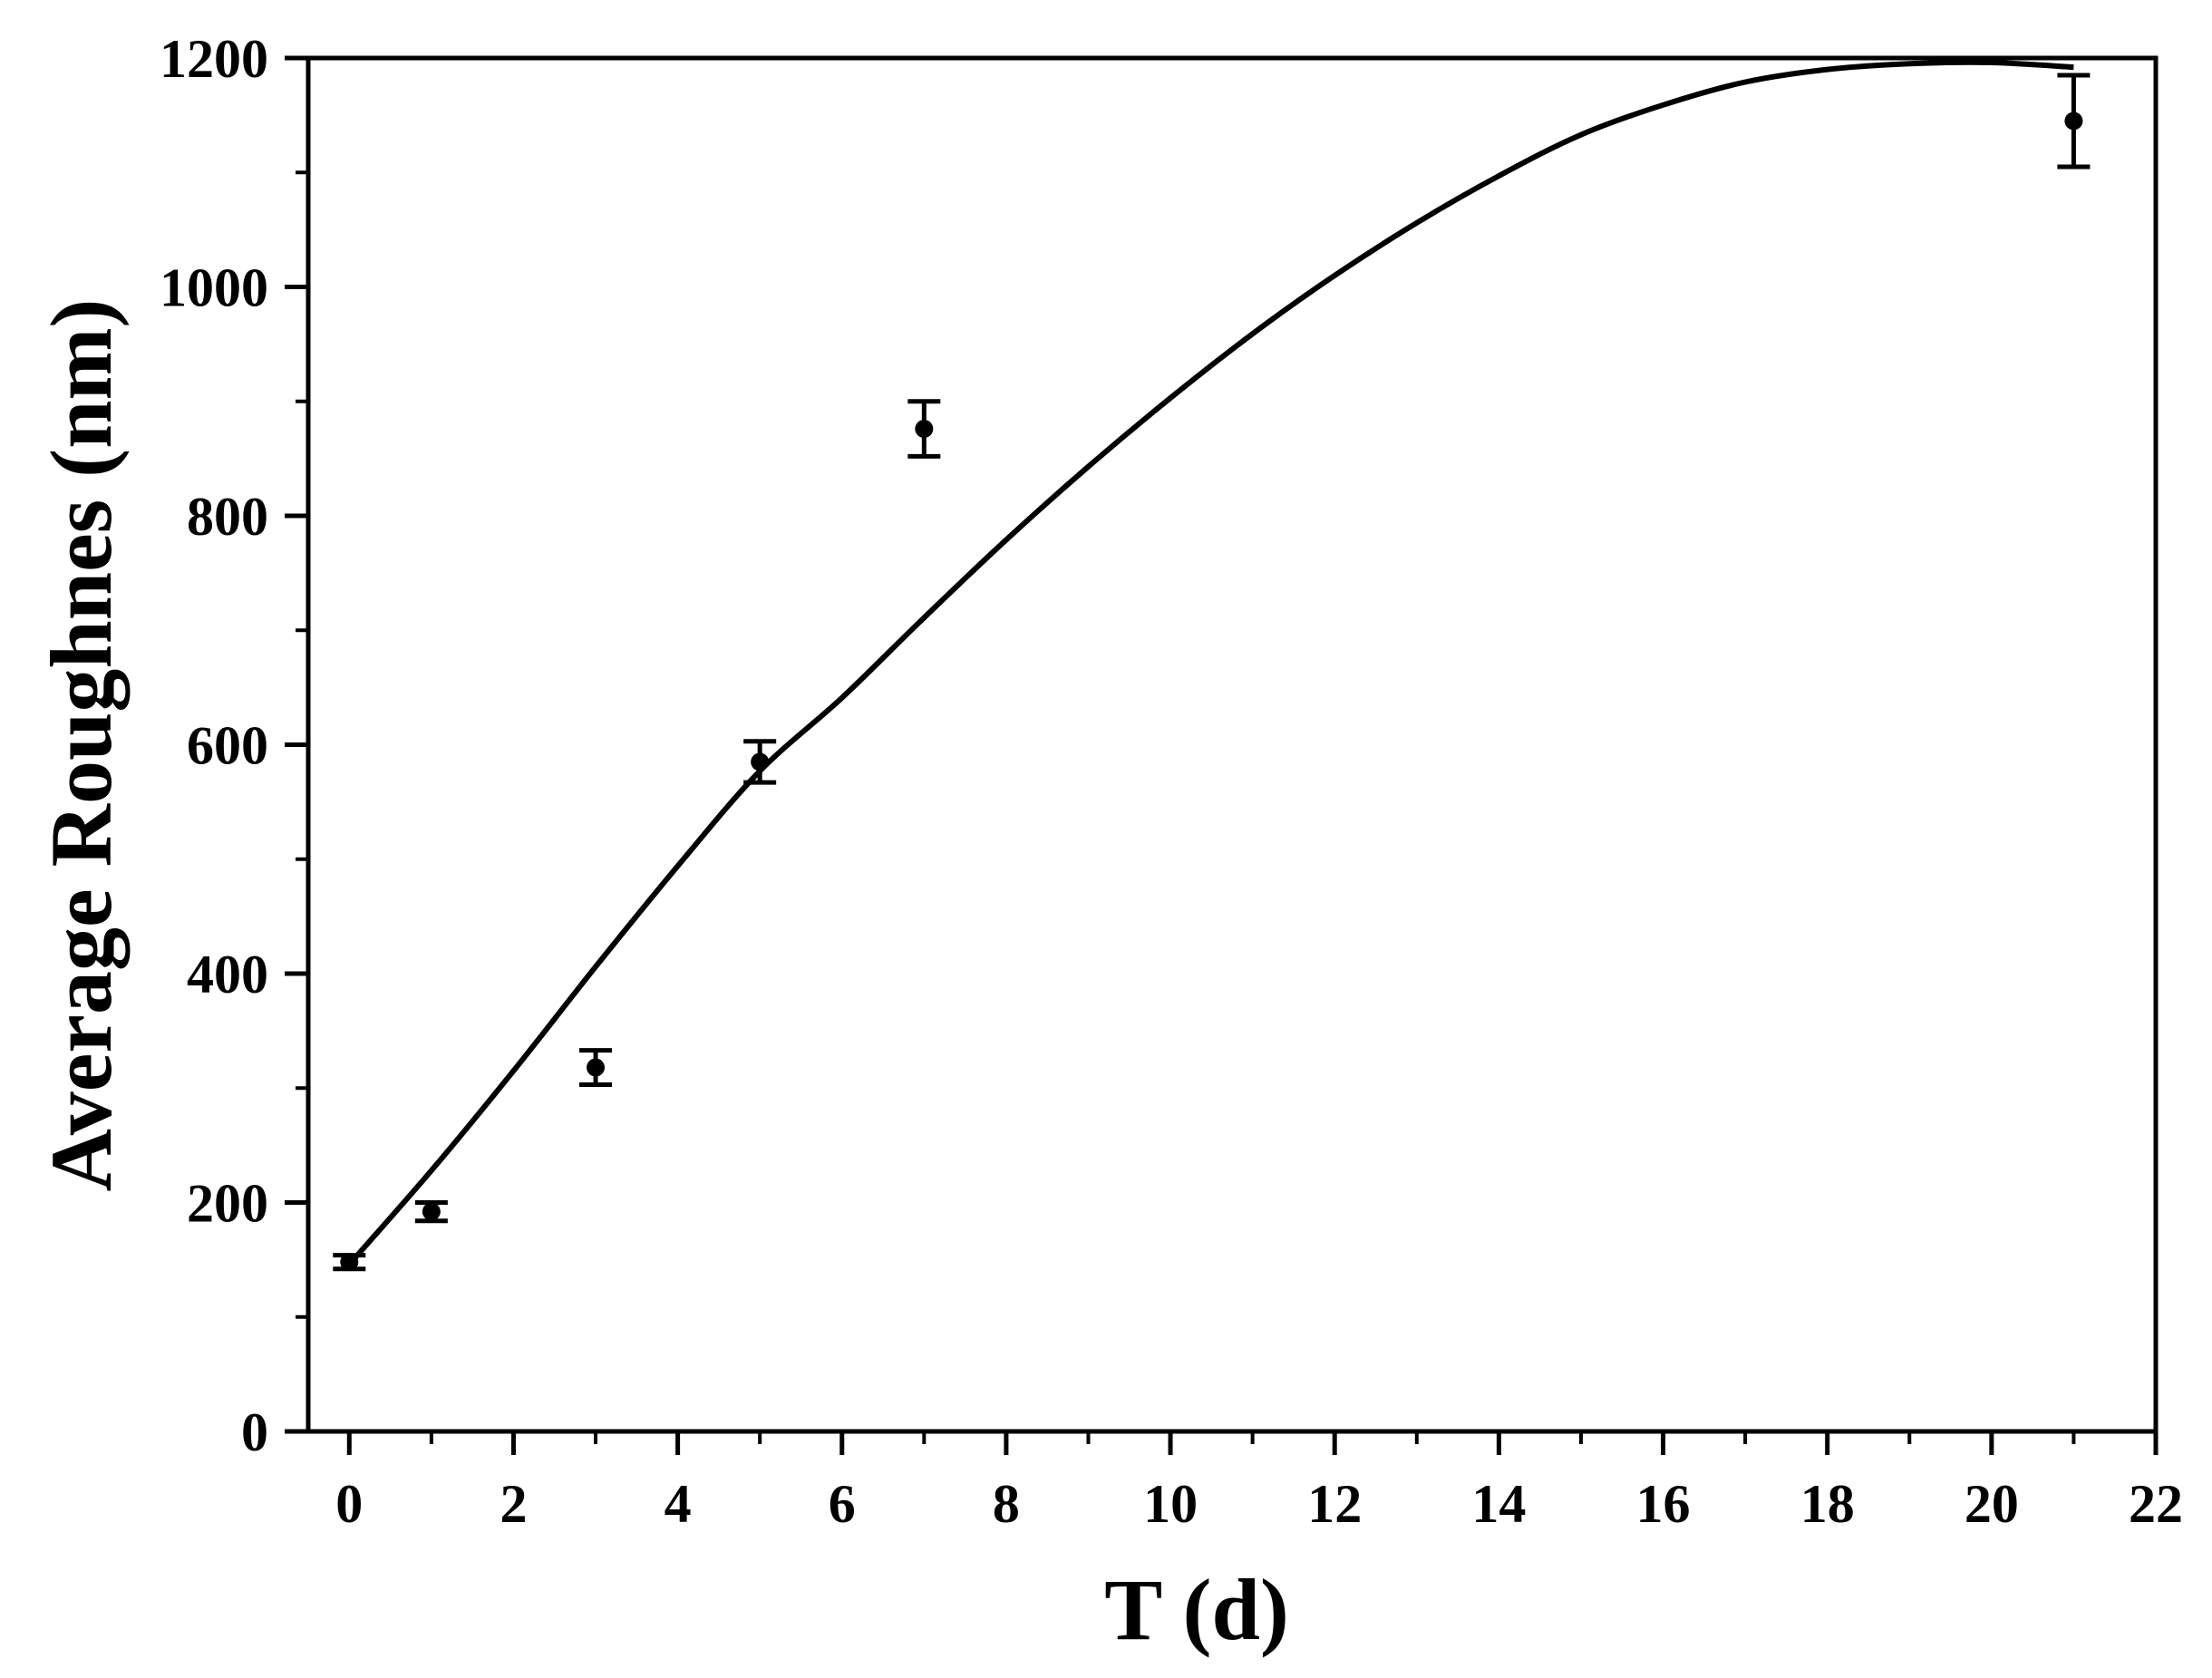  Describe the element at coordinates (1827, 1504) in the screenshot. I see `x-tick-label: 18` at that location.